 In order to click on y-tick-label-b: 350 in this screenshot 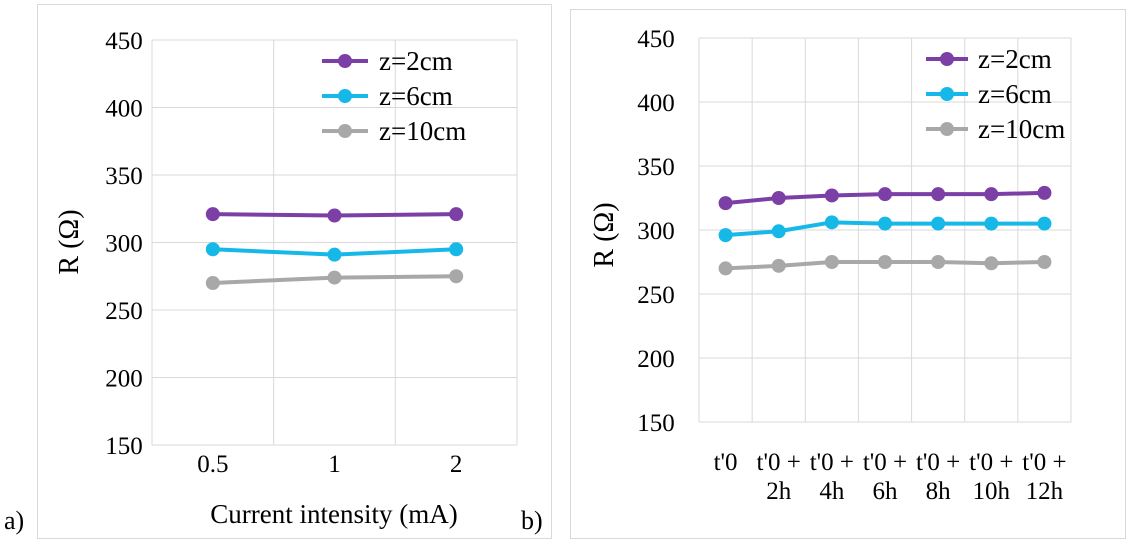, I will do `click(656, 167)`.